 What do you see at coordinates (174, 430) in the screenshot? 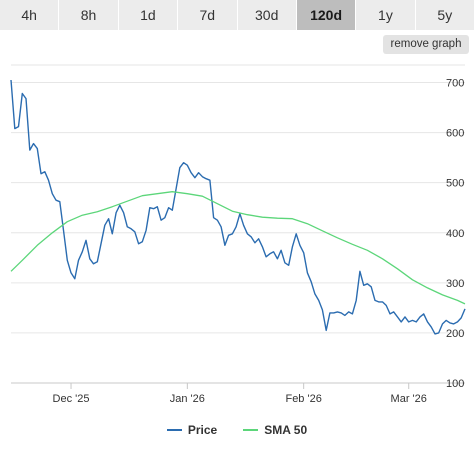
I see `price-line-swatch` at bounding box center [174, 430].